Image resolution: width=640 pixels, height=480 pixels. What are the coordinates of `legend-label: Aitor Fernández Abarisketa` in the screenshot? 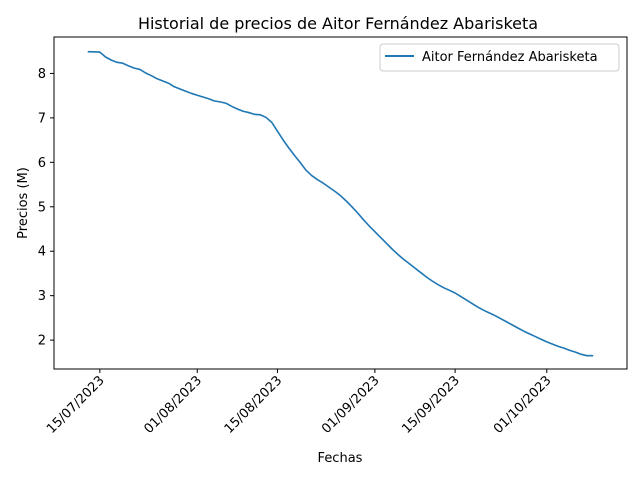 It's located at (510, 57).